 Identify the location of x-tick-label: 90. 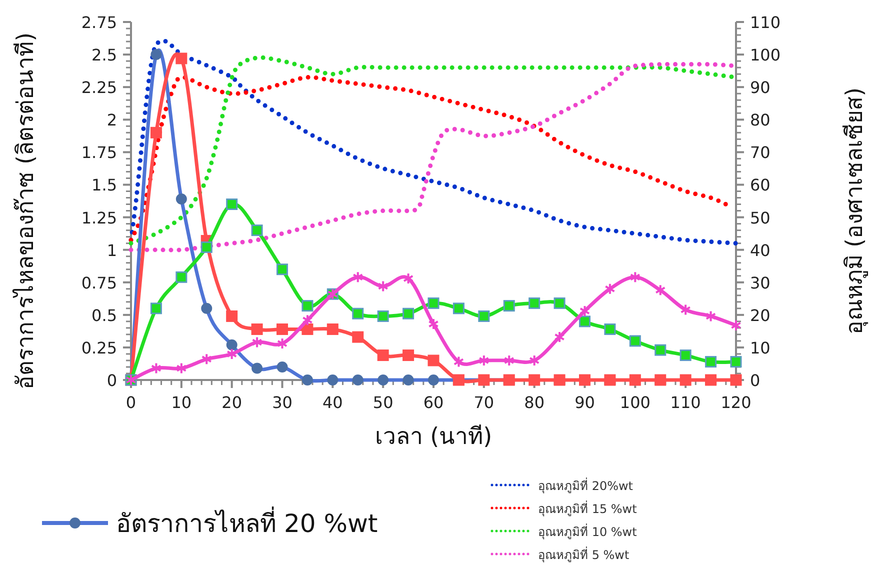
(584, 402).